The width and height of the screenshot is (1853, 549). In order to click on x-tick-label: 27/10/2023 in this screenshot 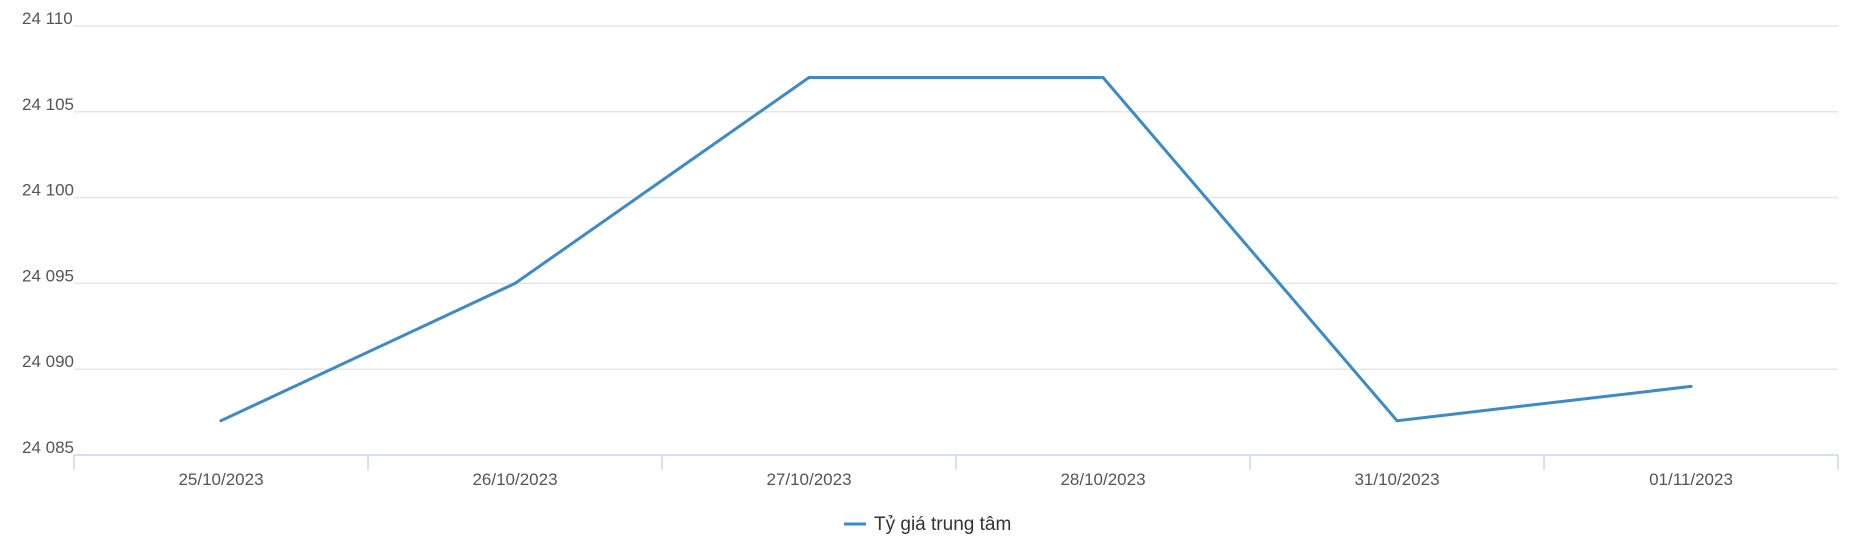, I will do `click(808, 479)`.